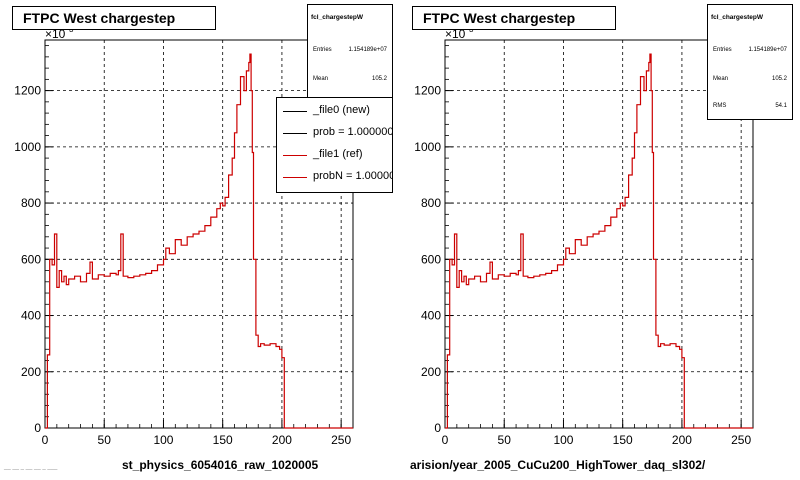 The image size is (800, 480). I want to click on stats-rms-value: 54.1, so click(781, 106).